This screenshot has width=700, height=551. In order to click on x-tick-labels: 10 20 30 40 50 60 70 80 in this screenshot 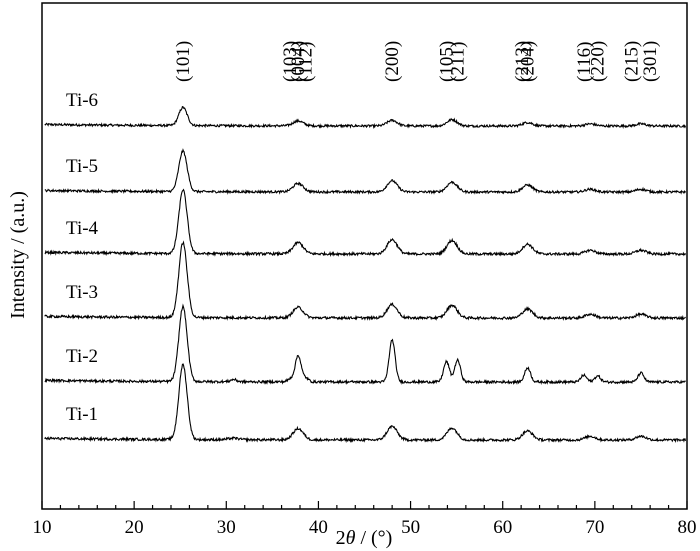, I will do `click(365, 527)`.